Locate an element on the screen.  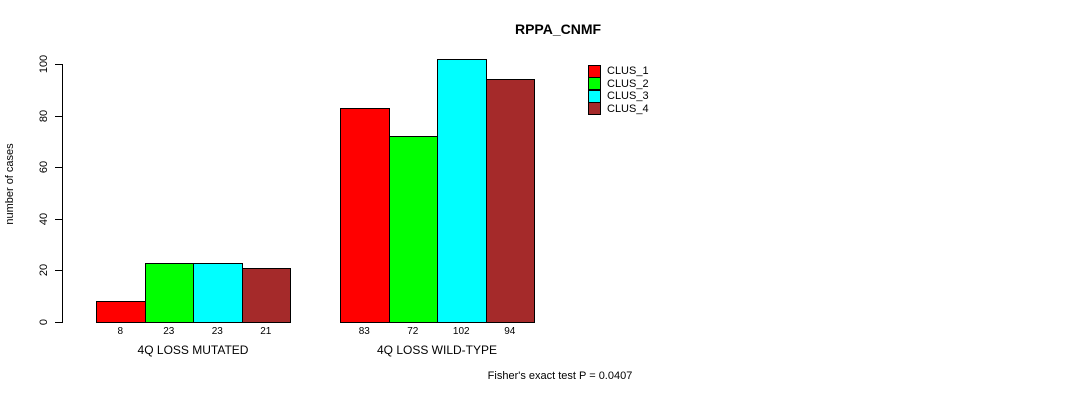
y-tick-label: 0 is located at coordinates (44, 322).